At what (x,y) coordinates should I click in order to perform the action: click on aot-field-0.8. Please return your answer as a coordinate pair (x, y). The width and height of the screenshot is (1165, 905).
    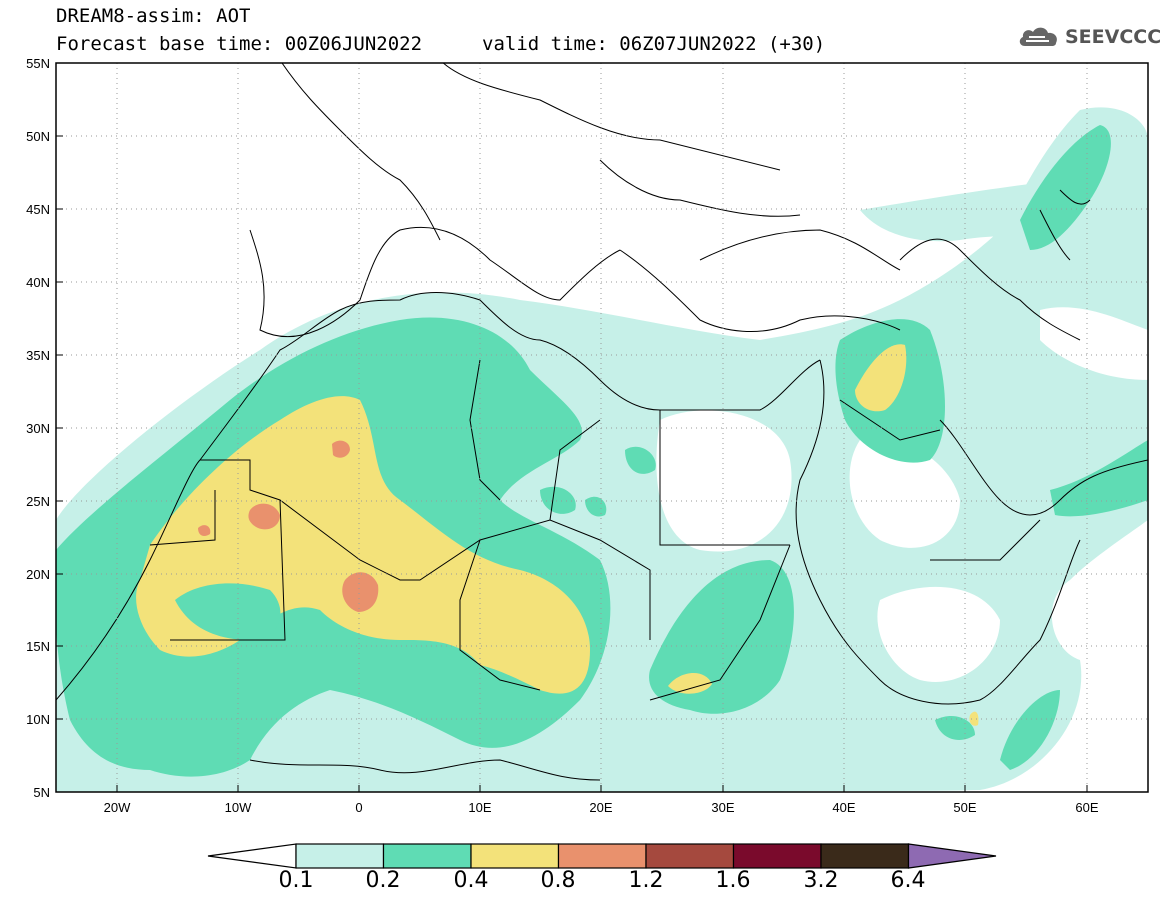
    Looking at the image, I should click on (360, 592).